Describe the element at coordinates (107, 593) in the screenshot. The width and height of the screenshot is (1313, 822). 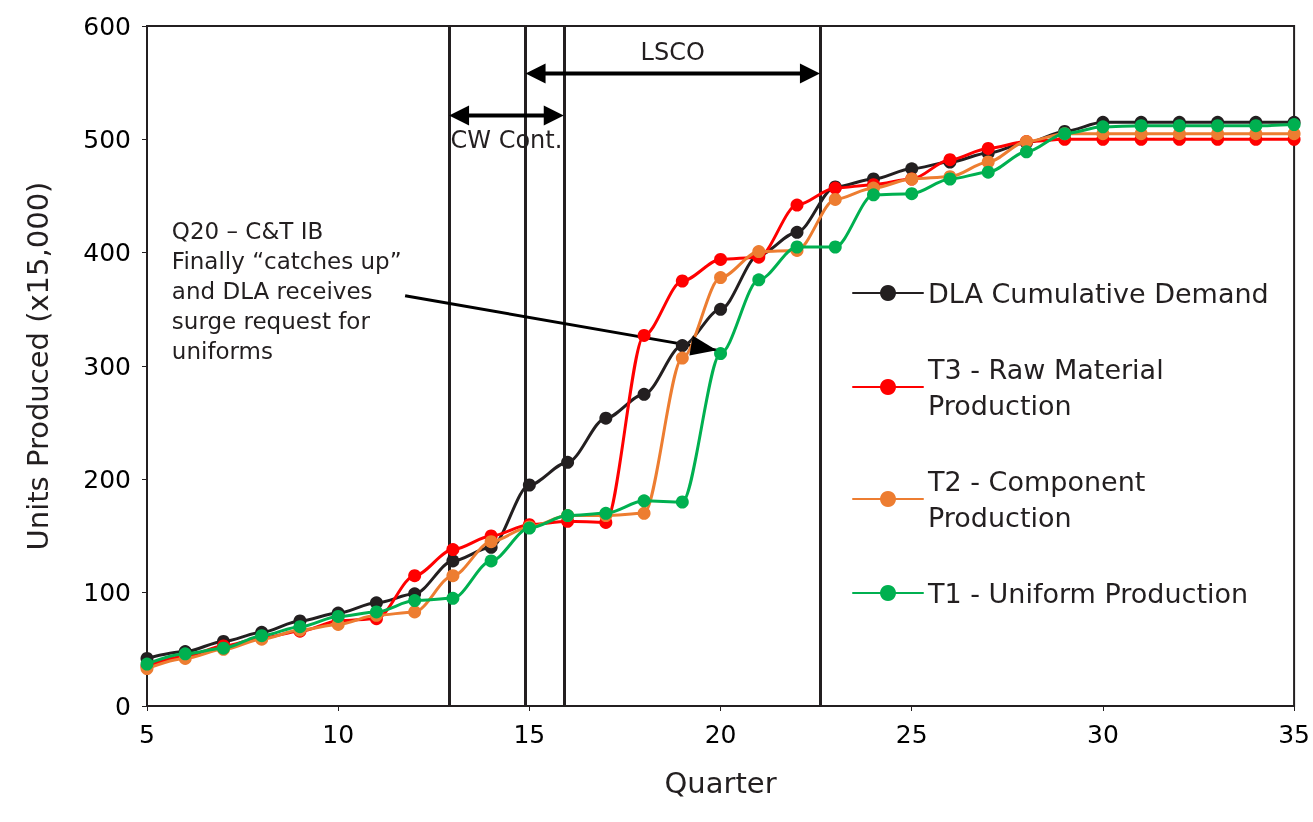
I see `y-tick-label: 100` at that location.